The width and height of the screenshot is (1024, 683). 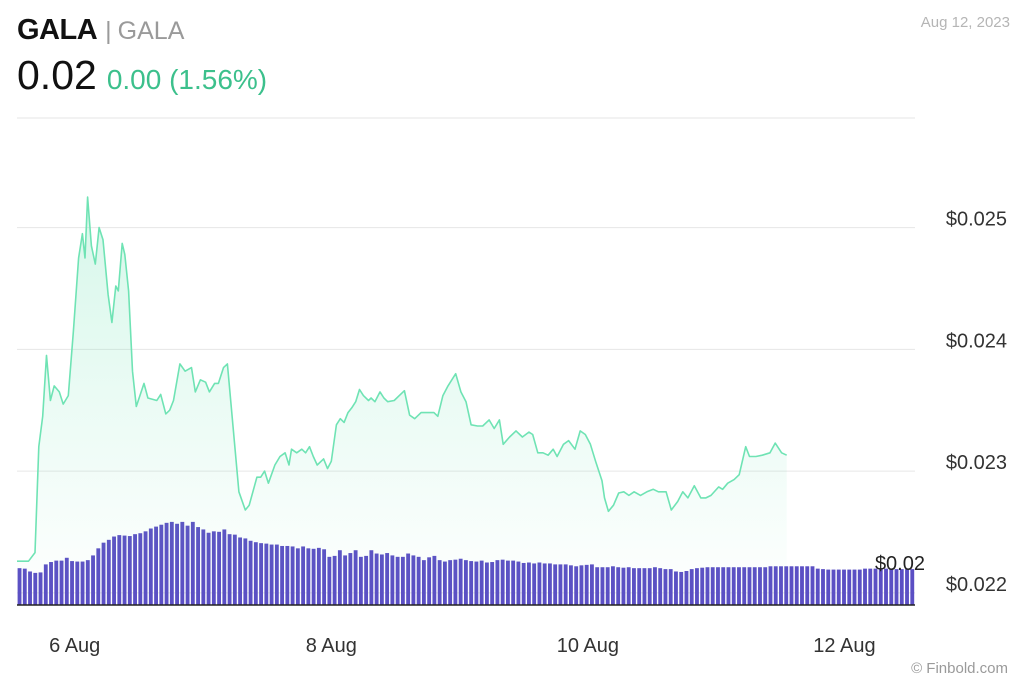 I want to click on y-tick-label: $0.024, so click(x=976, y=341).